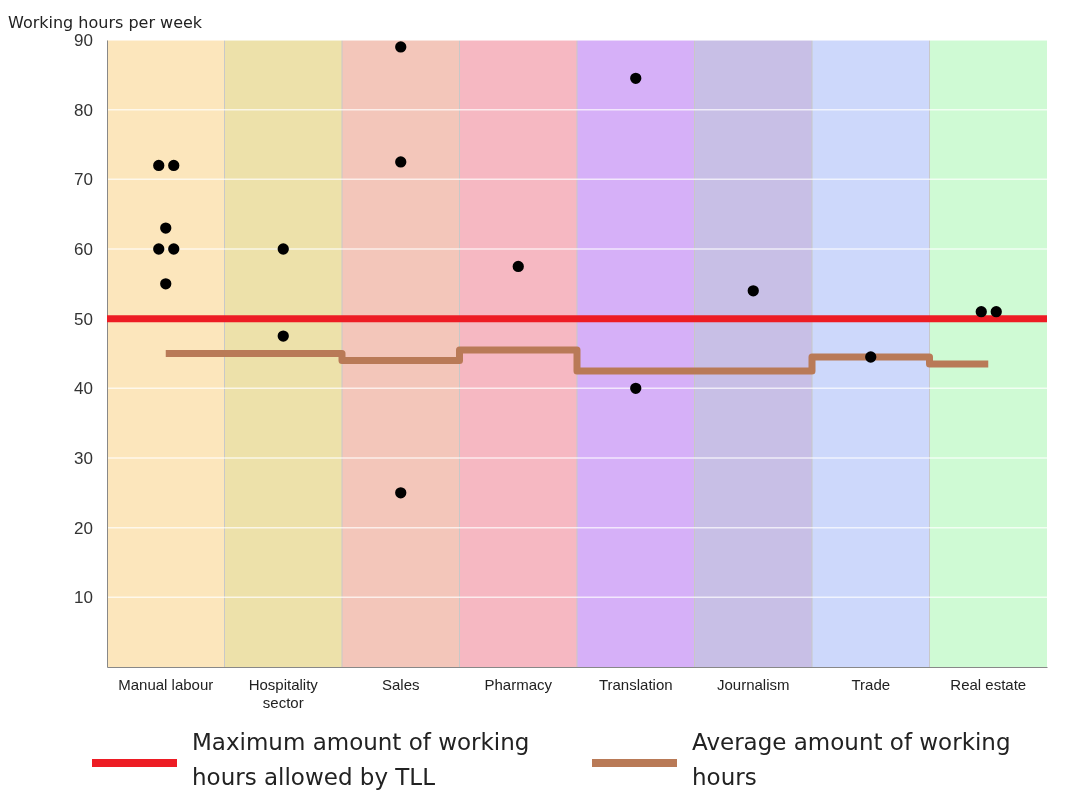 The image size is (1065, 803). What do you see at coordinates (83, 180) in the screenshot?
I see `y-tick-label: 70` at bounding box center [83, 180].